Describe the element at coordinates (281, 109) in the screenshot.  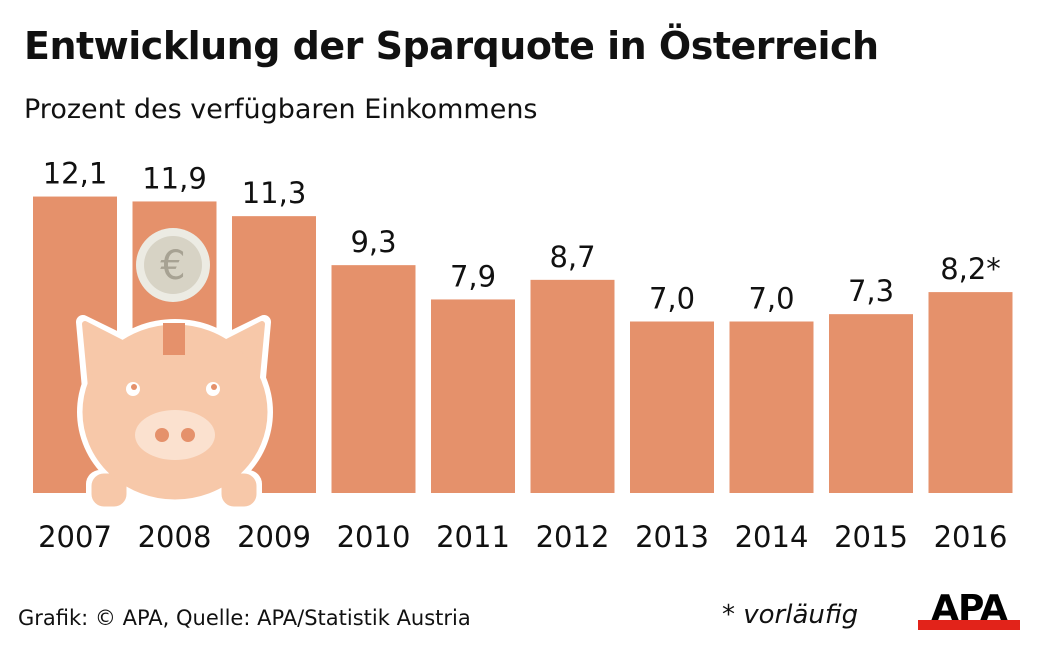
I see `chart-subtitle: Prozent des verfügbaren Einkommens` at that location.